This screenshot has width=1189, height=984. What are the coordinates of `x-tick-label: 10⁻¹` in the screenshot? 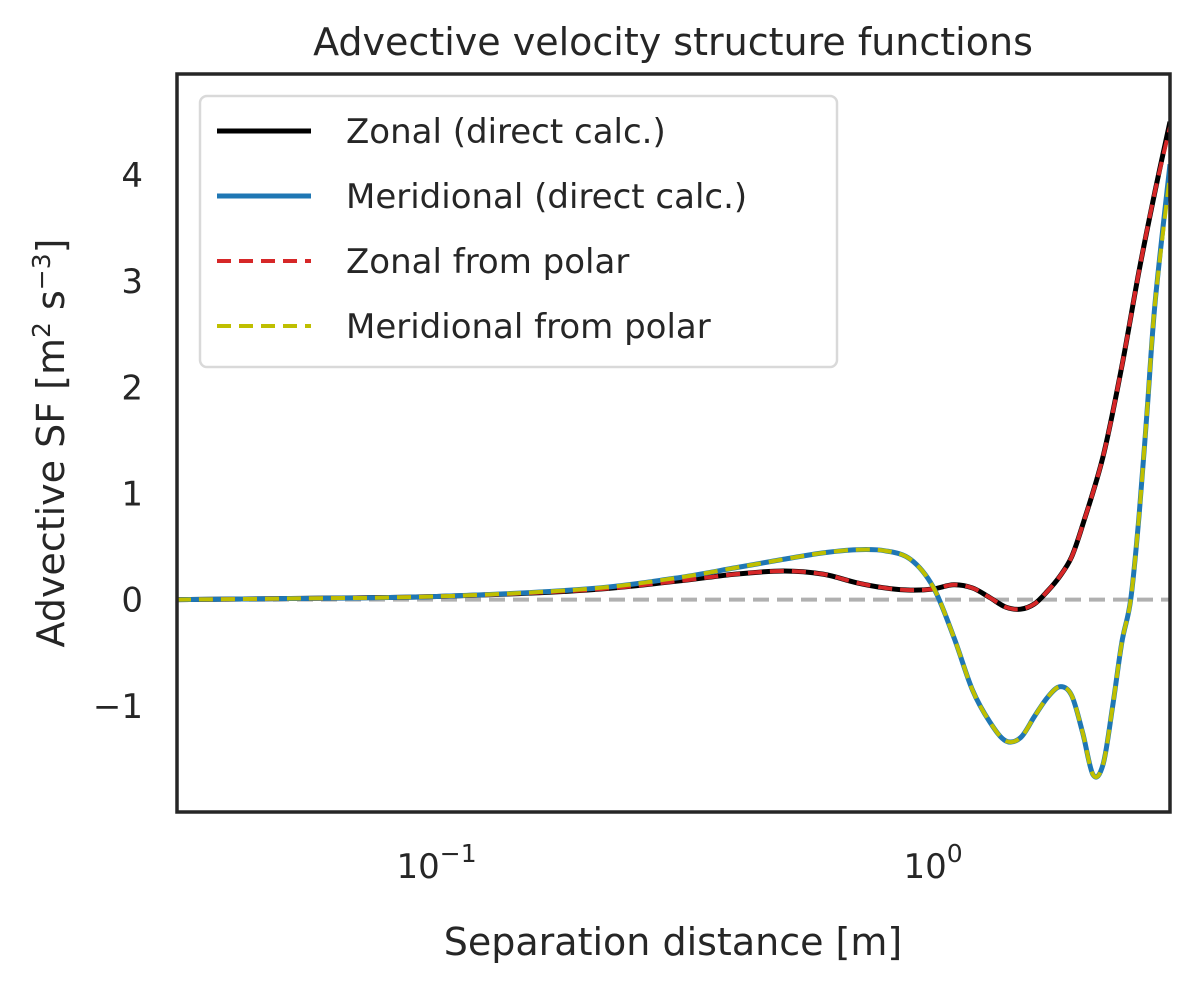 It's located at (437, 863).